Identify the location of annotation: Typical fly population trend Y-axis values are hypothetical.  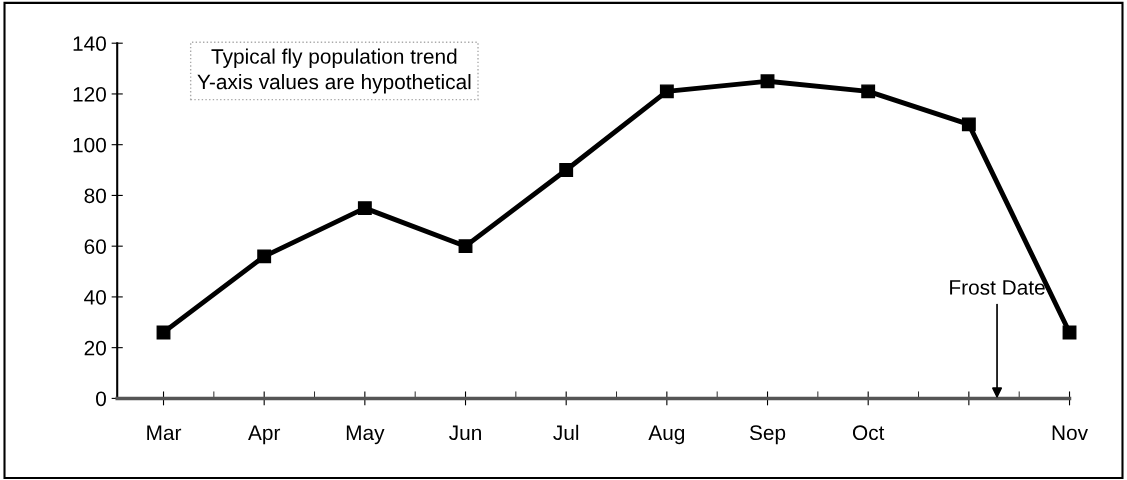
(334, 71).